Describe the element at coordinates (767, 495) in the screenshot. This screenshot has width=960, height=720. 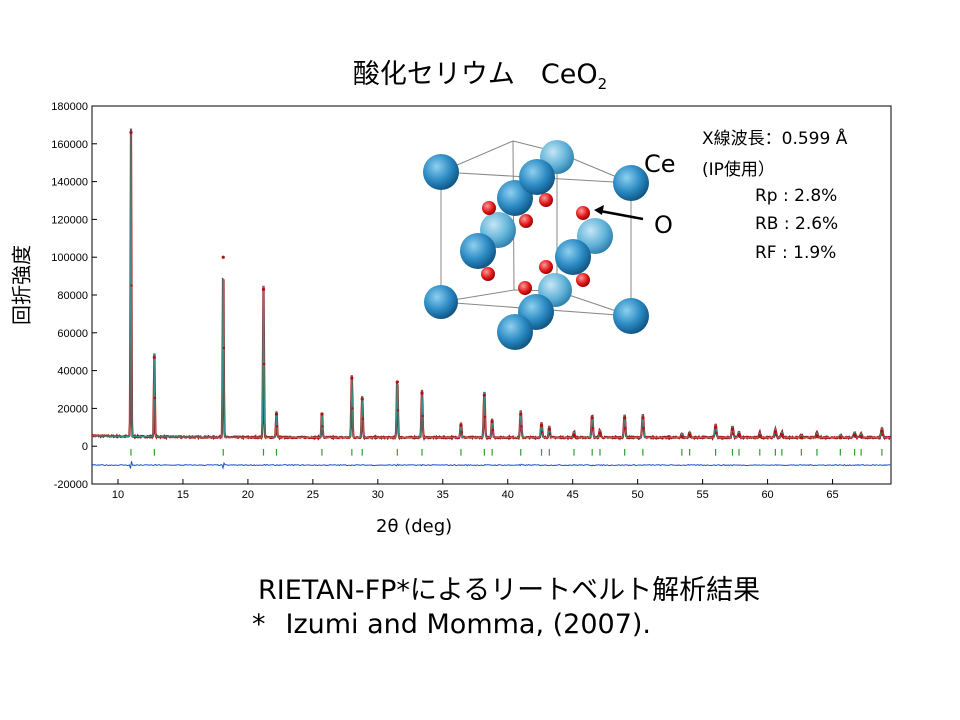
I see `x-tick-label: 60` at that location.